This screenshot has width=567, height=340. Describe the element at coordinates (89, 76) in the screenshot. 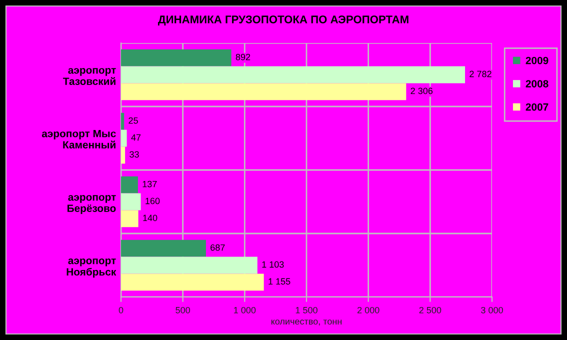

I see `y-tick-label: аэропорт Тазовский` at that location.